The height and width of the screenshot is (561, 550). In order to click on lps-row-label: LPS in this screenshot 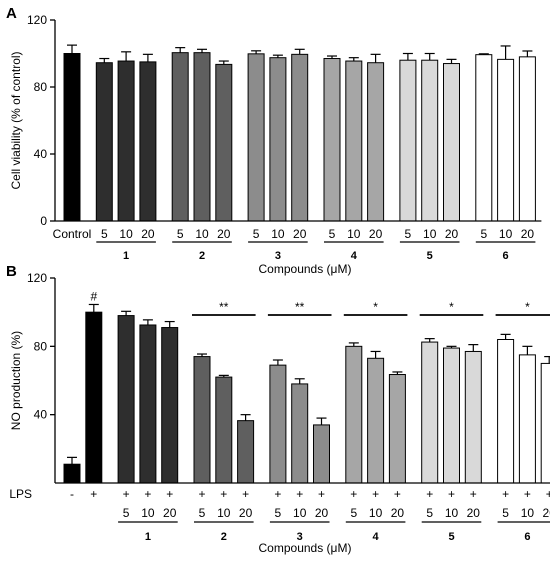, I will do `click(20, 494)`.